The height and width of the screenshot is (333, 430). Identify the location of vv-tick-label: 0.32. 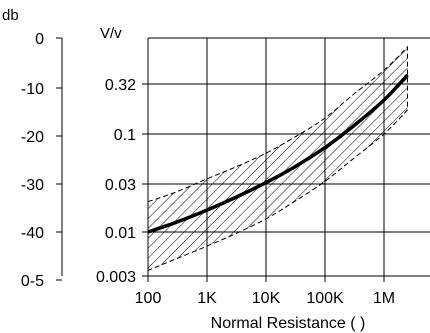
(120, 85).